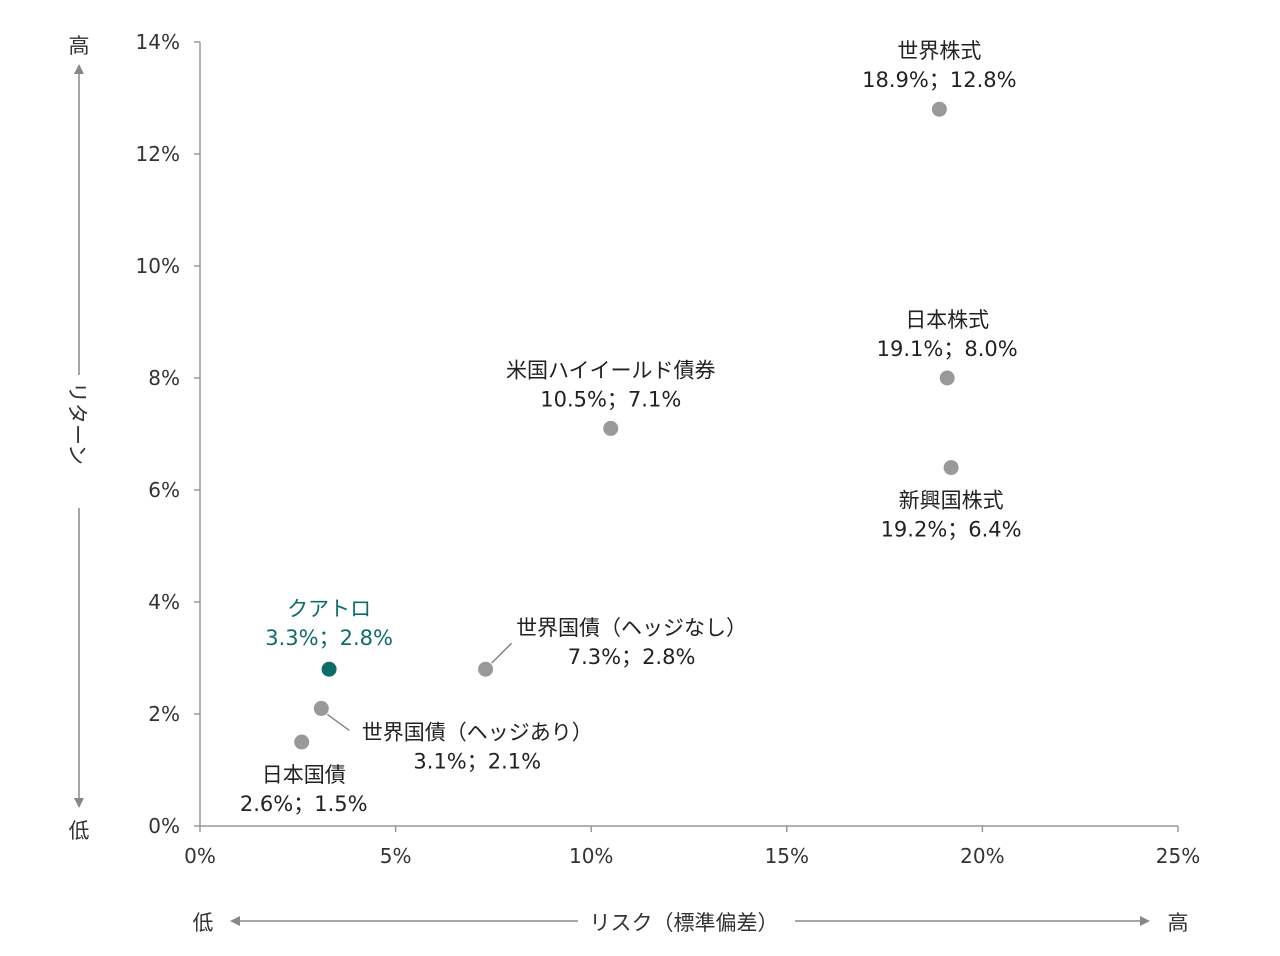 This screenshot has height=956, width=1280. Describe the element at coordinates (203, 923) in the screenshot. I see `x-low-label: 低` at that location.